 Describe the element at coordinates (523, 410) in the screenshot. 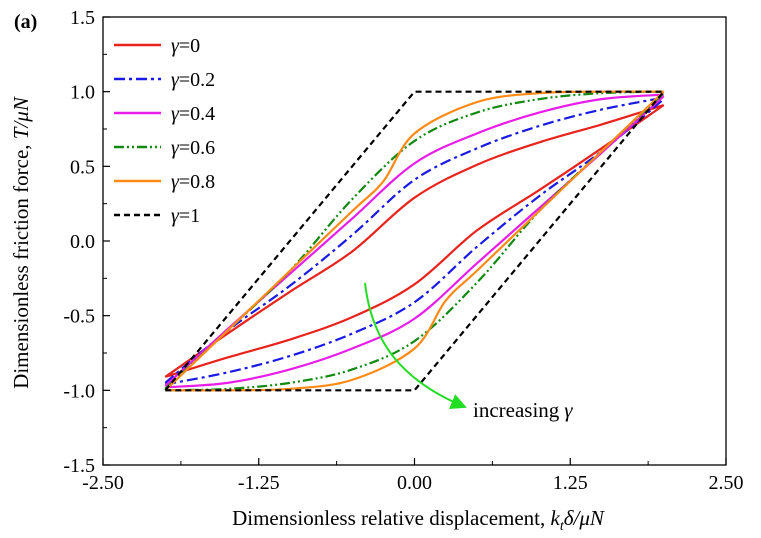

I see `annotation-text: increasing γ` at that location.